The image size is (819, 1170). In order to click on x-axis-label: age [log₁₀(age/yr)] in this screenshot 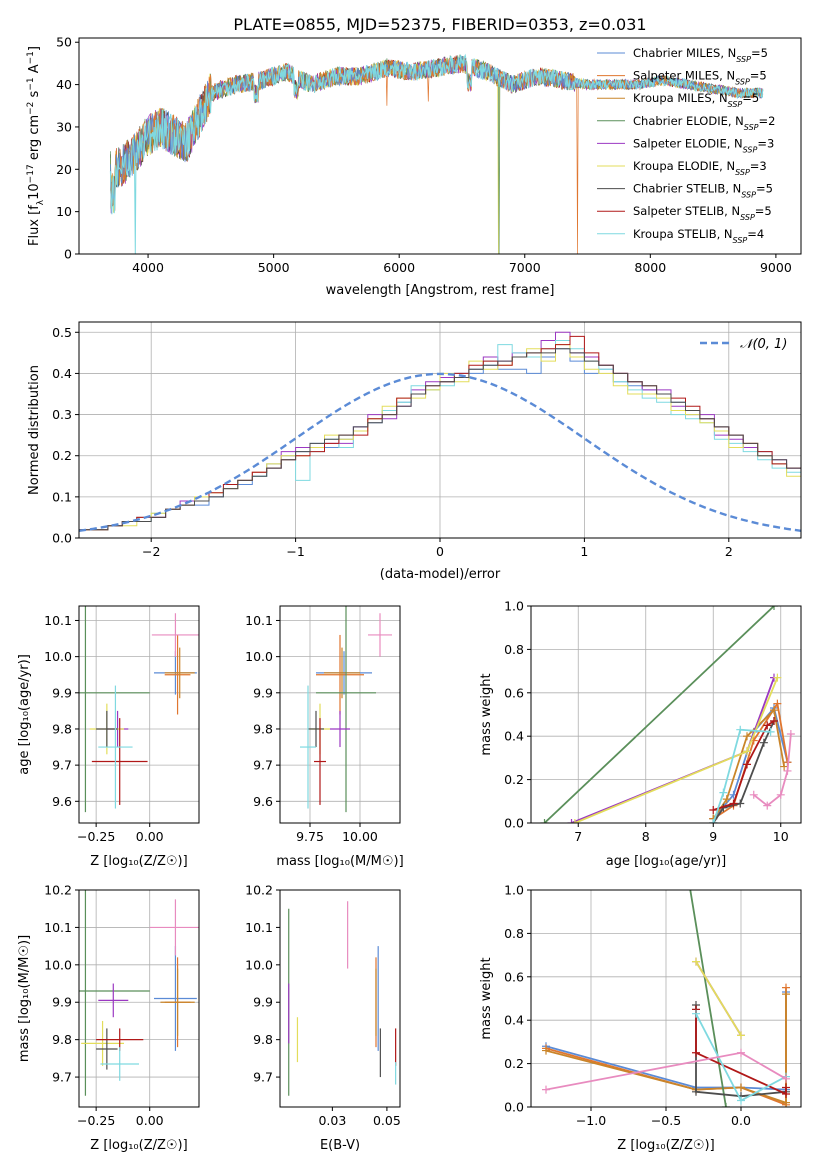, I will do `click(666, 861)`.